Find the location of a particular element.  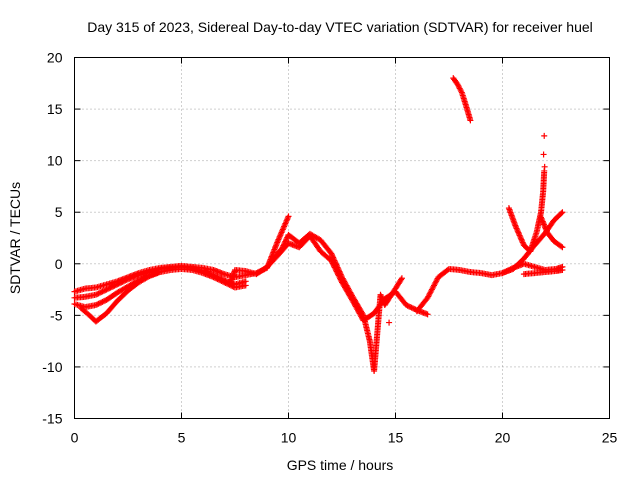

y-tick-label: -10 is located at coordinates (52, 367).